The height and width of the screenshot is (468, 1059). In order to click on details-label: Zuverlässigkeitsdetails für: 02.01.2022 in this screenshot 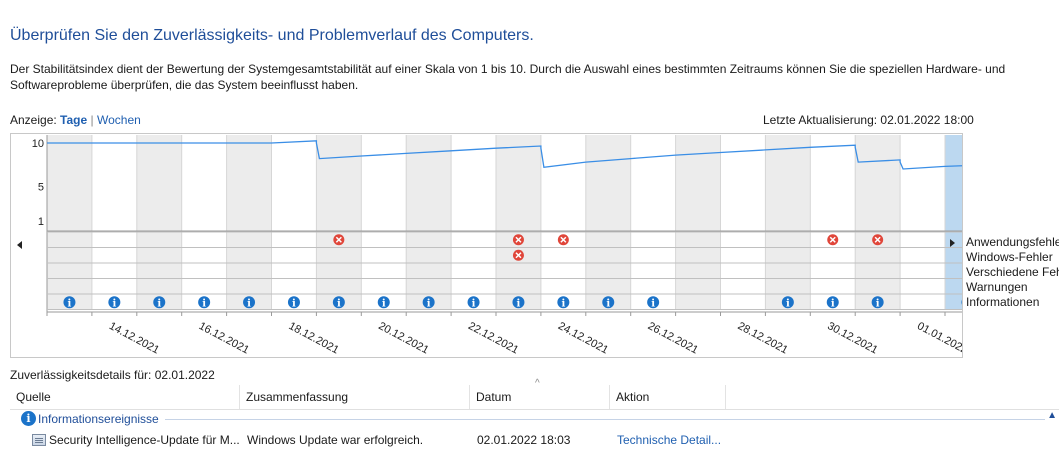, I will do `click(112, 375)`.